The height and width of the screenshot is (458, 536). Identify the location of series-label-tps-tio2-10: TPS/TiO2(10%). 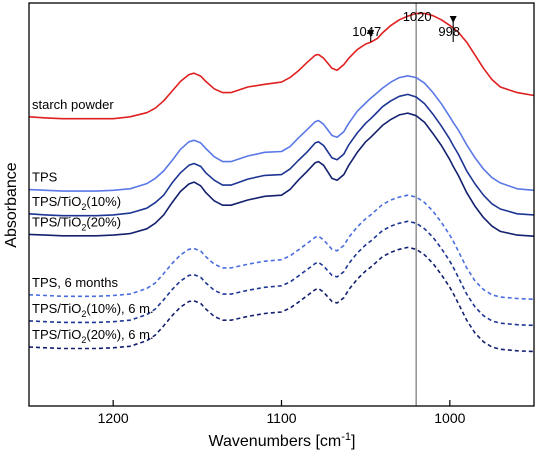
(76, 203).